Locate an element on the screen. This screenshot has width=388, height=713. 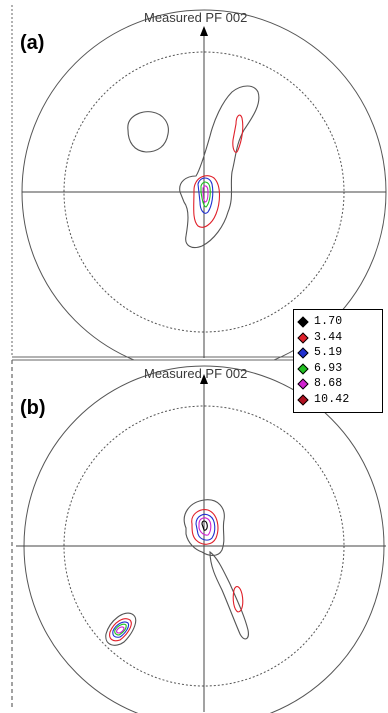
contour-black-center-b is located at coordinates (204, 525).